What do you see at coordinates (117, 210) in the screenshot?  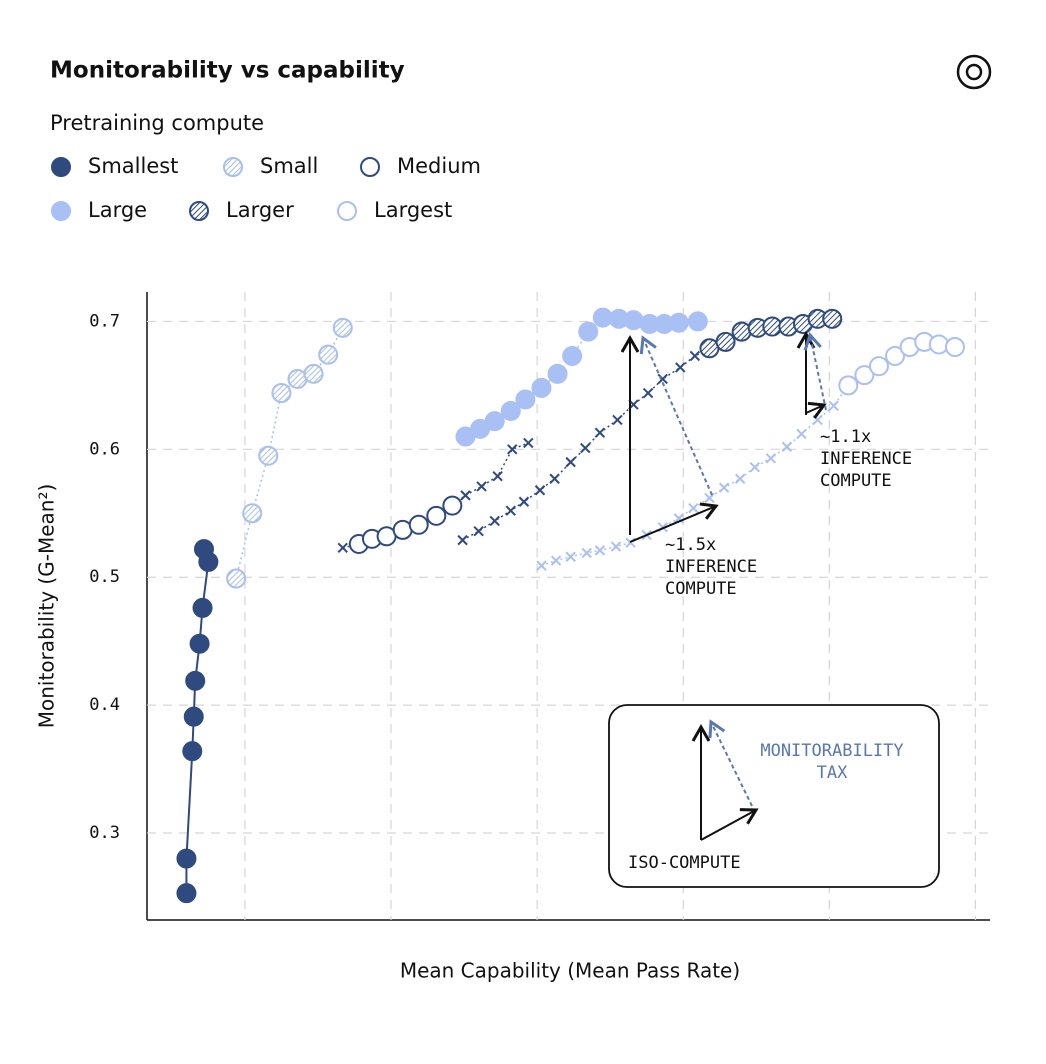 I see `legend-label: Large` at bounding box center [117, 210].